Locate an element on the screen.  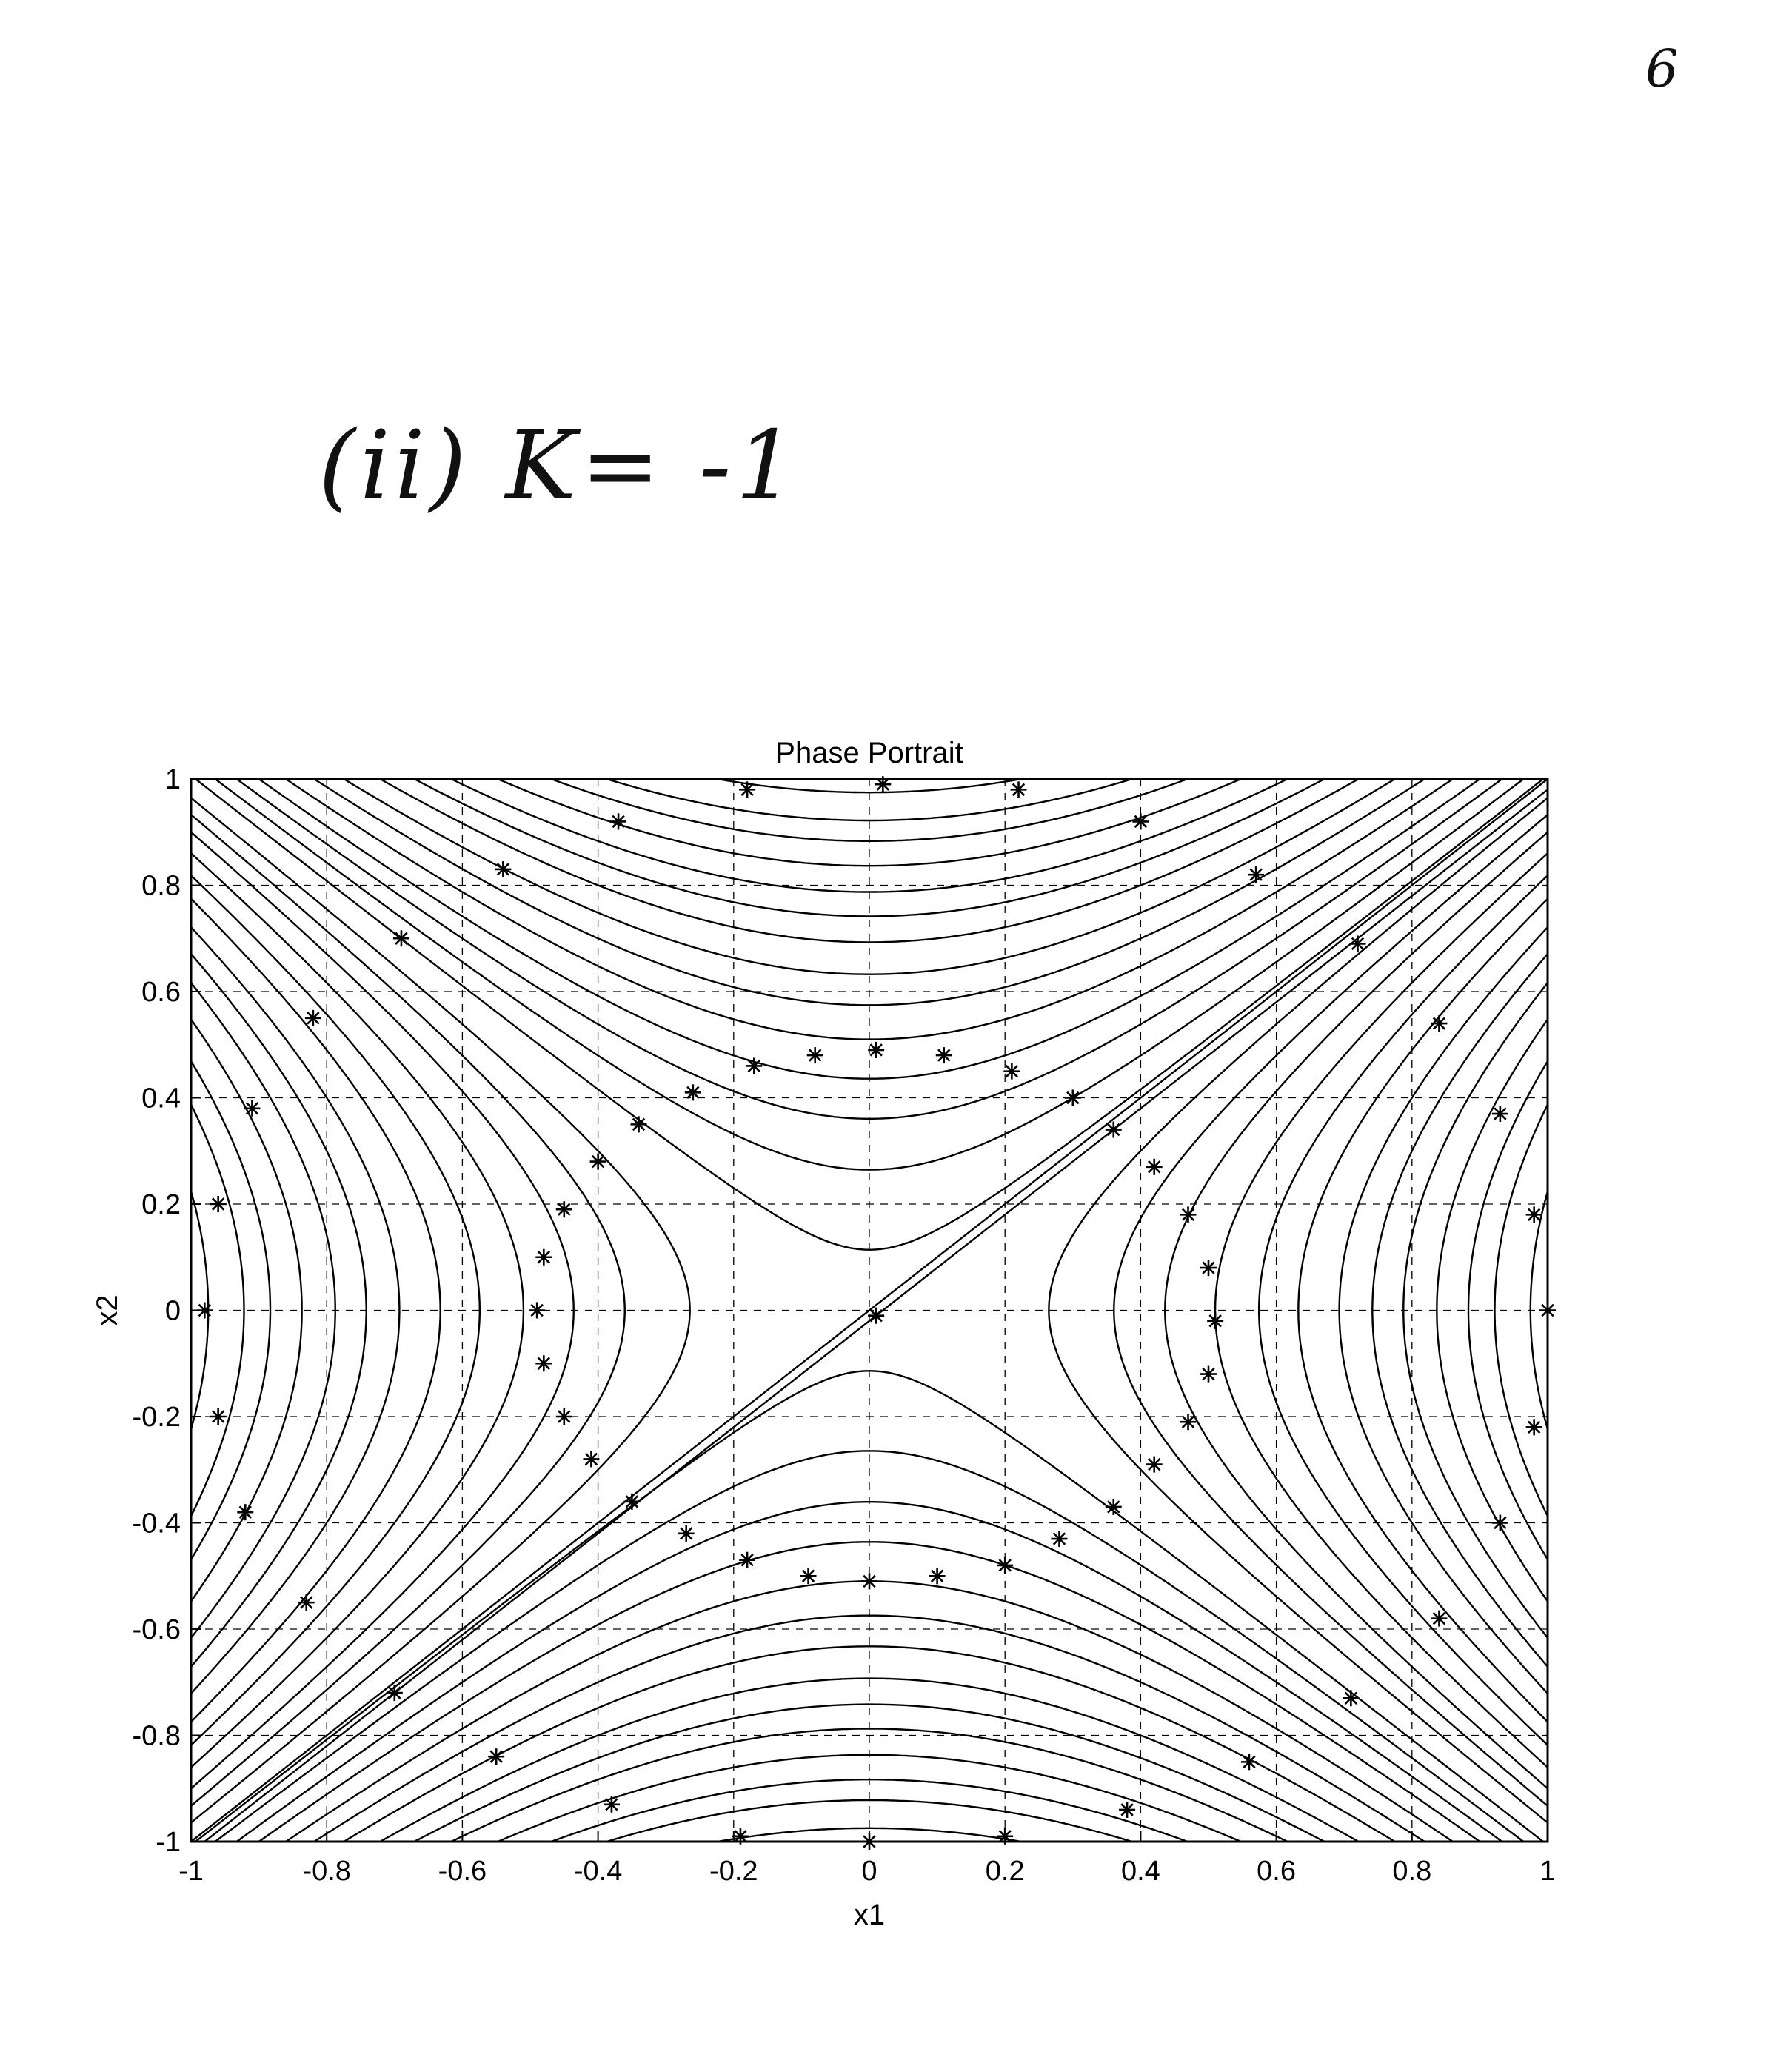
x-tick-label: 0.2 is located at coordinates (1005, 1871).